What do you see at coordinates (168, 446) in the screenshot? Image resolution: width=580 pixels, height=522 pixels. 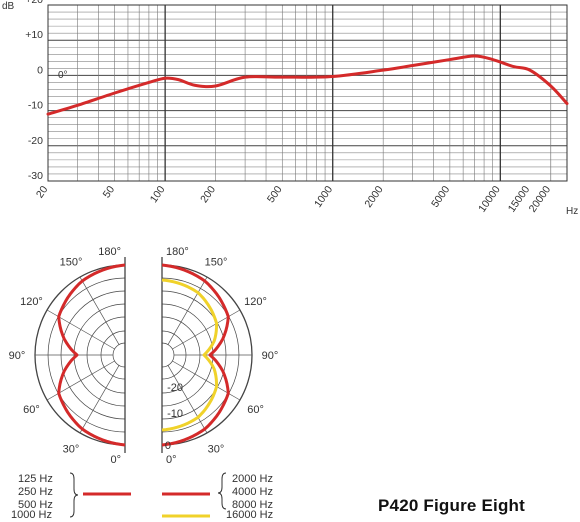 I see `polar-db-label: 0` at bounding box center [168, 446].